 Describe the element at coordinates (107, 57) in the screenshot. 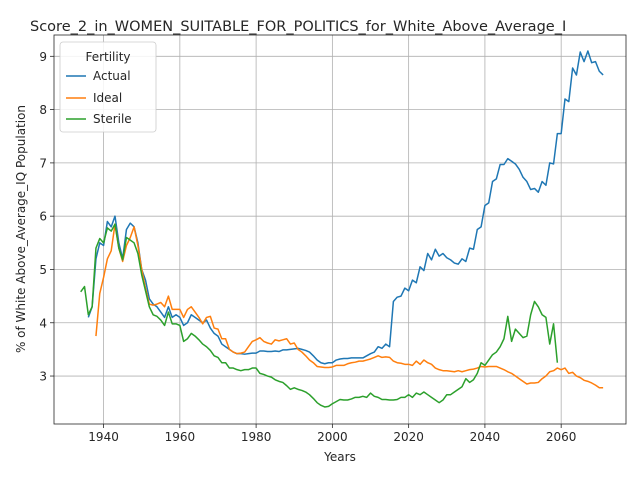

I see `legend-title: Fertility` at that location.